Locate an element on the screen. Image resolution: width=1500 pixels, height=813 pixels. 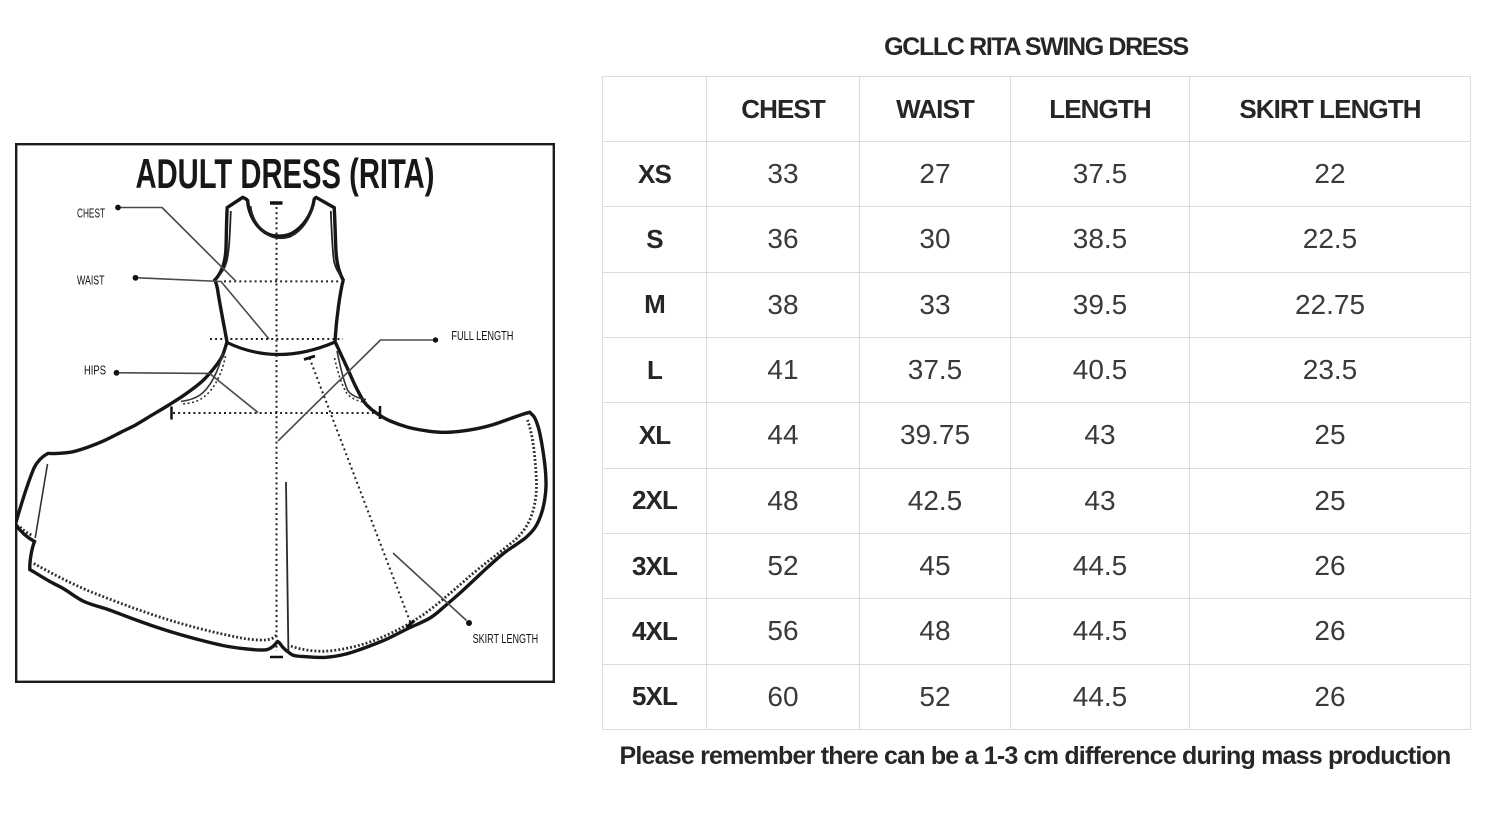
svg-text: WAIST is located at coordinates (91, 279).